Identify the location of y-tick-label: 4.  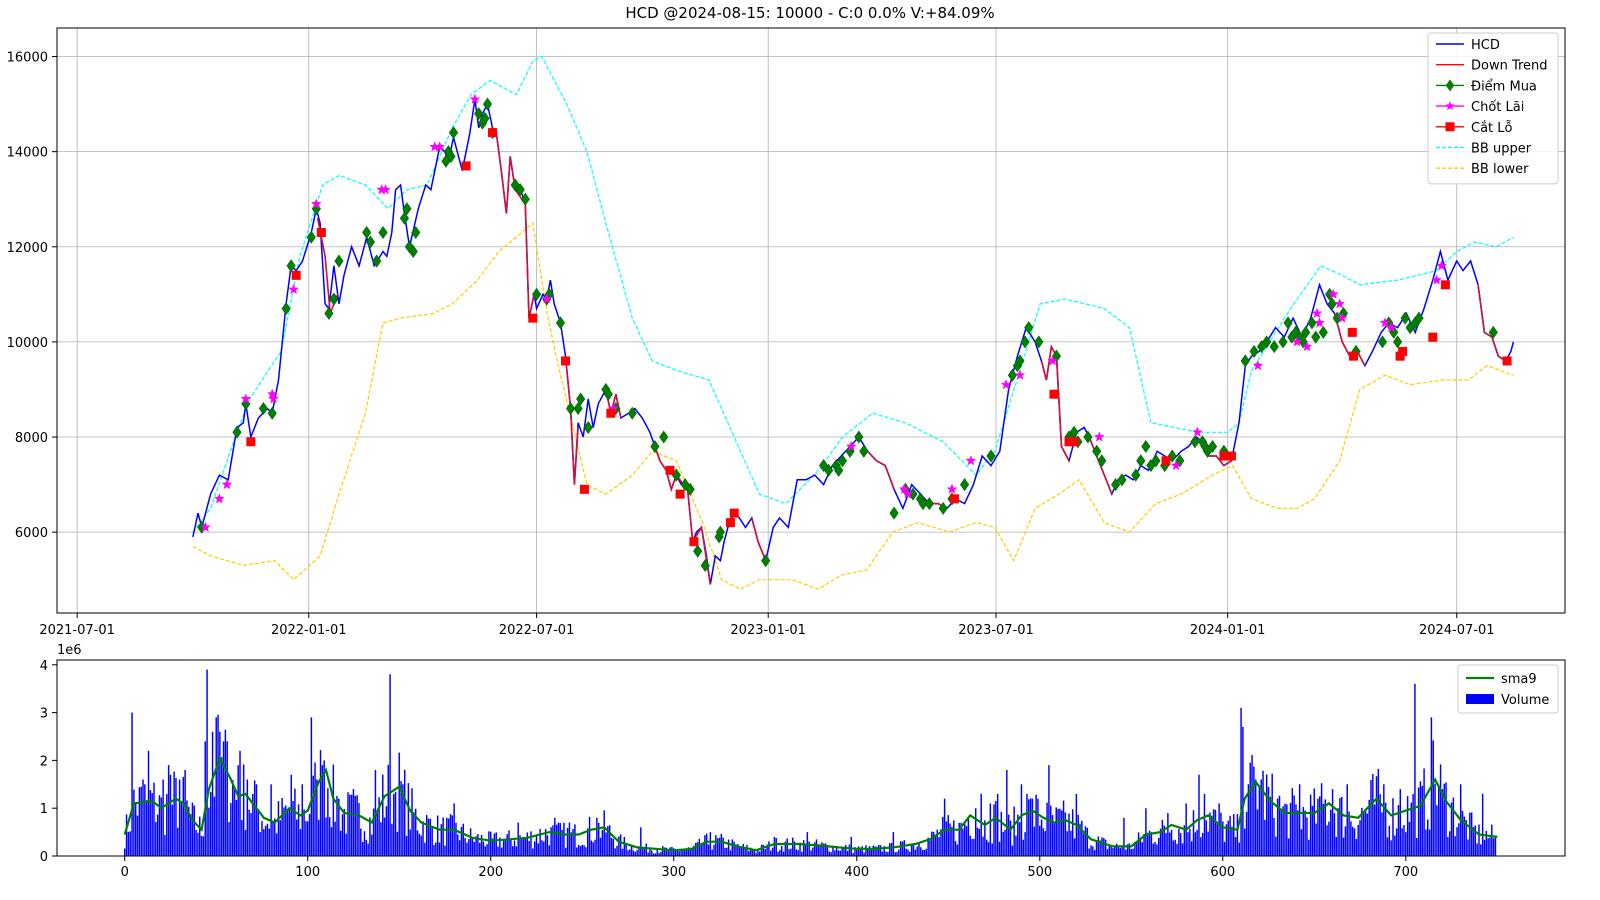
(44, 666).